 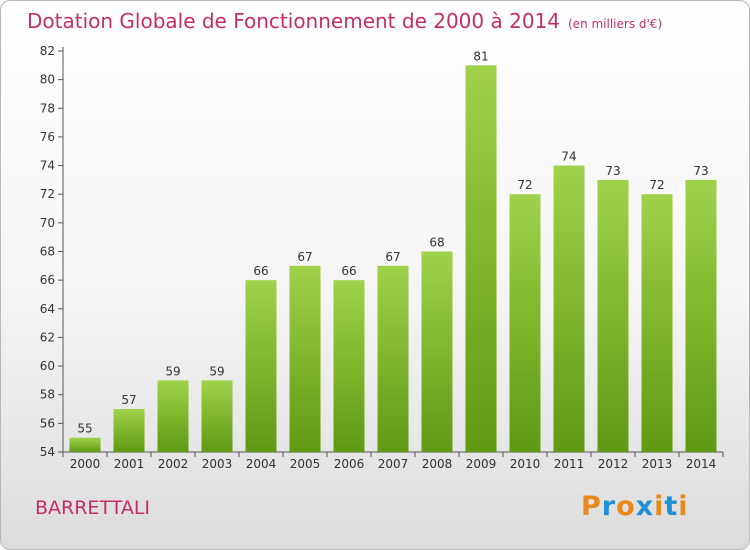 What do you see at coordinates (393, 358) in the screenshot?
I see `bar-2007` at bounding box center [393, 358].